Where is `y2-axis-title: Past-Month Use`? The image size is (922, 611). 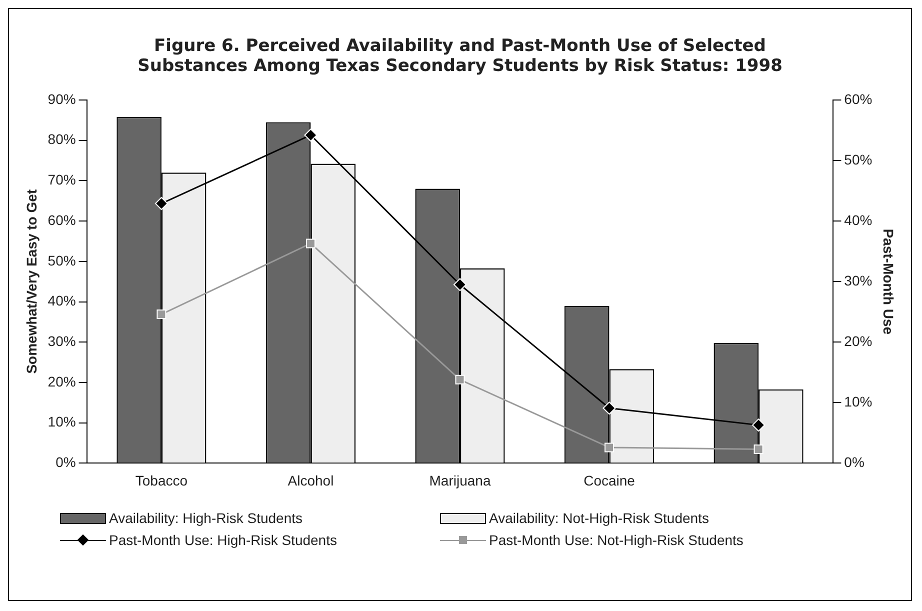
y2-axis-title: Past-Month Use is located at coordinates (888, 281).